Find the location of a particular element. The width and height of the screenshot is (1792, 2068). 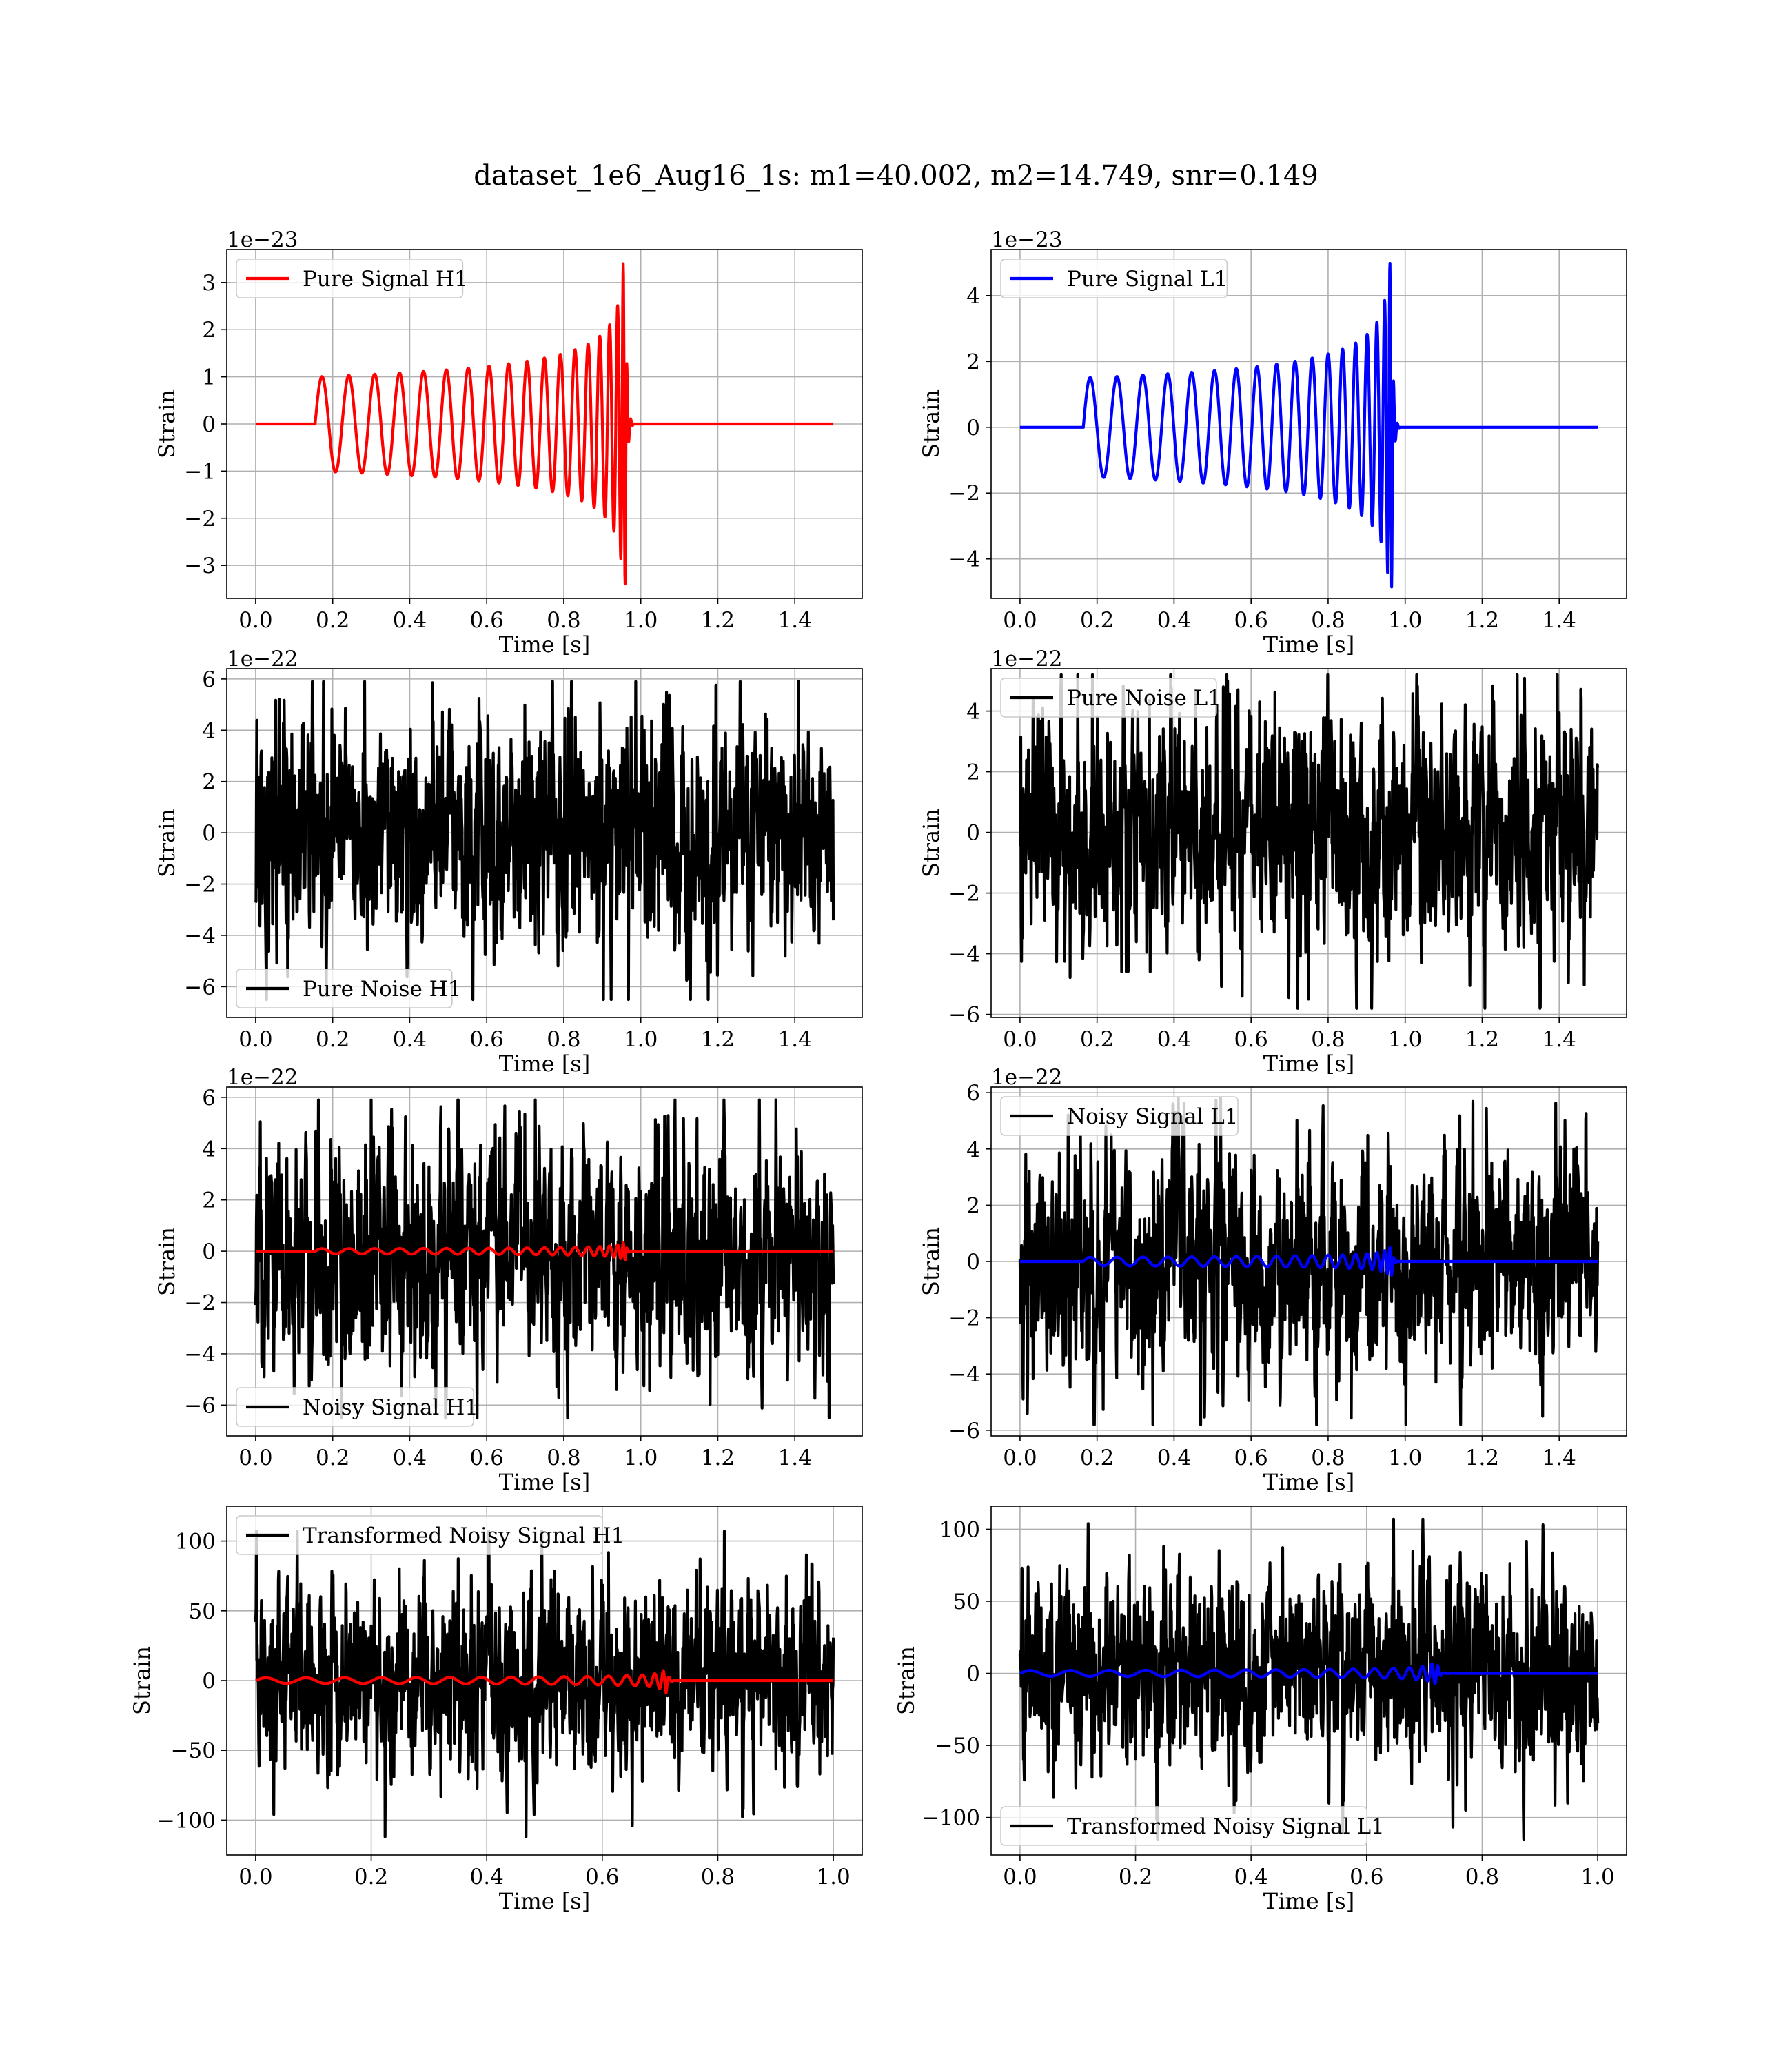

y-tick-label: −1 is located at coordinates (200, 472).